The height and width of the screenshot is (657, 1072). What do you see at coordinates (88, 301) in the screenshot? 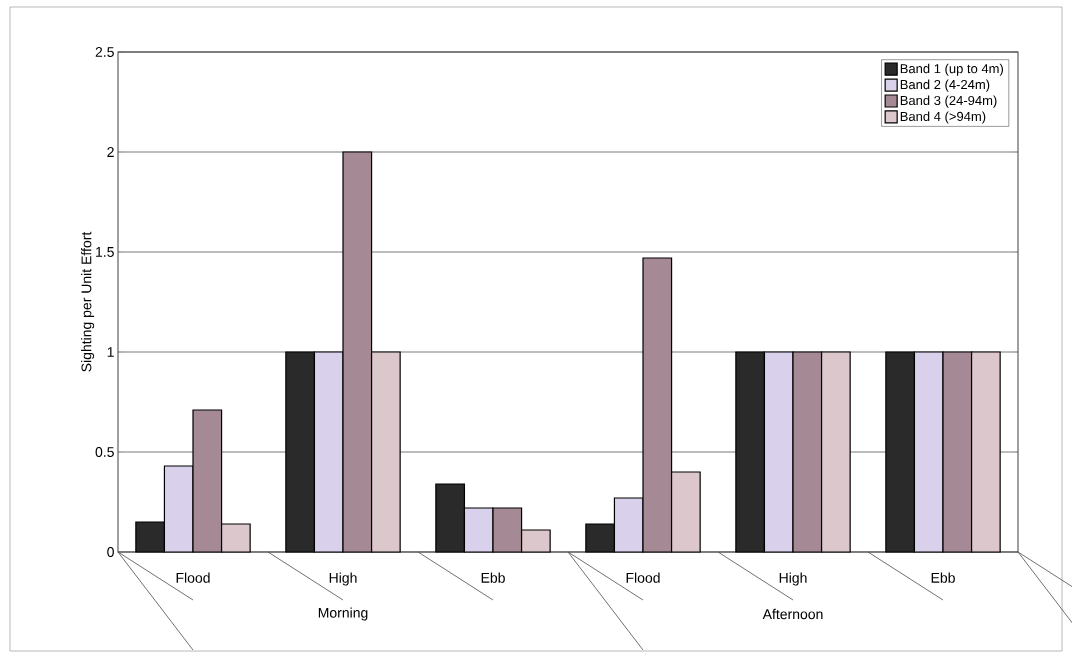
I see `y-axis-title: Sighting per Unit Effort` at bounding box center [88, 301].